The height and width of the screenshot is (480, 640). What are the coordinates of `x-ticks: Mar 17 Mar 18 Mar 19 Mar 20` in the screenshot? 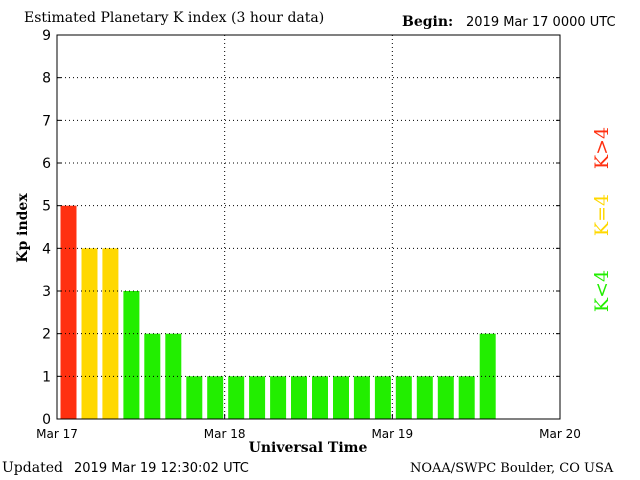 It's located at (308, 427).